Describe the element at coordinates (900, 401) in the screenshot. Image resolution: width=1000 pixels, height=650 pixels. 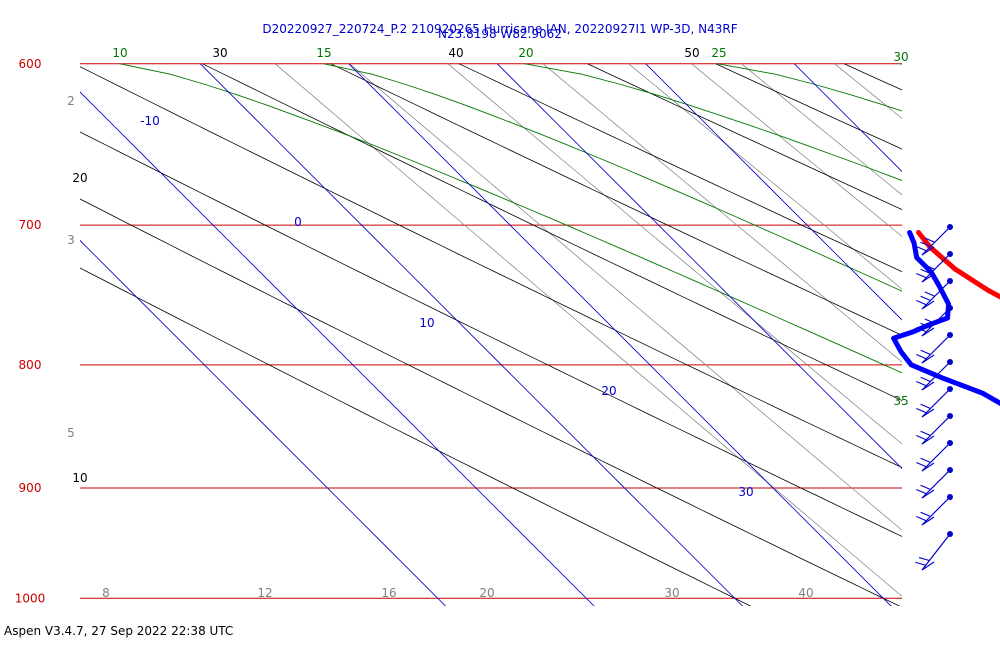
I see `theta-e-label: 35` at that location.